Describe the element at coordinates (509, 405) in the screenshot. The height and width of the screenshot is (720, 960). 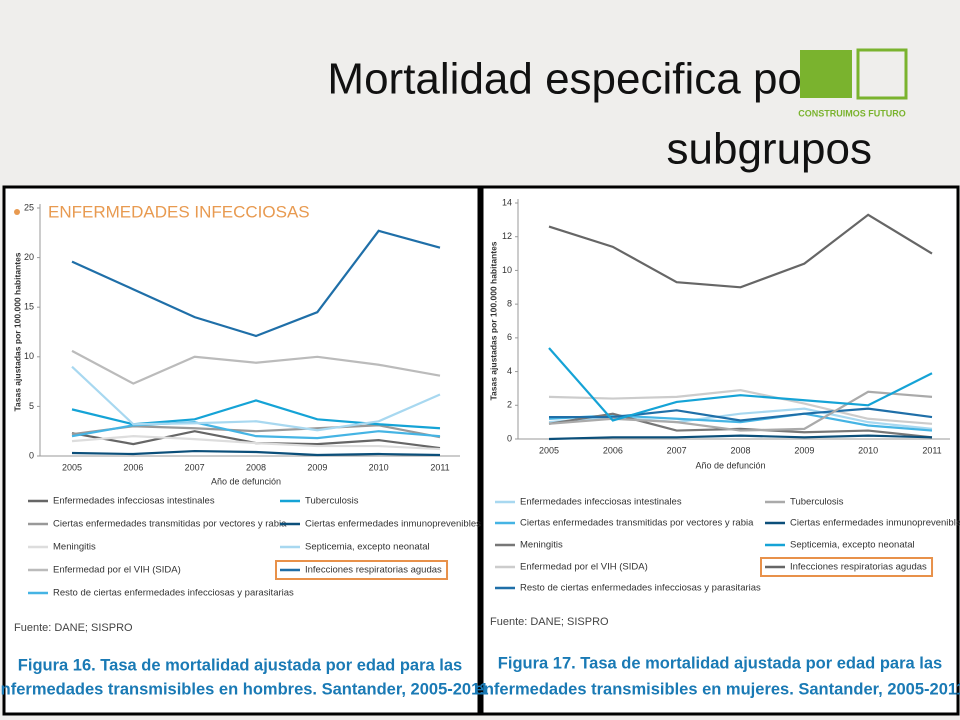
I see `y-tick-label: 2` at that location.